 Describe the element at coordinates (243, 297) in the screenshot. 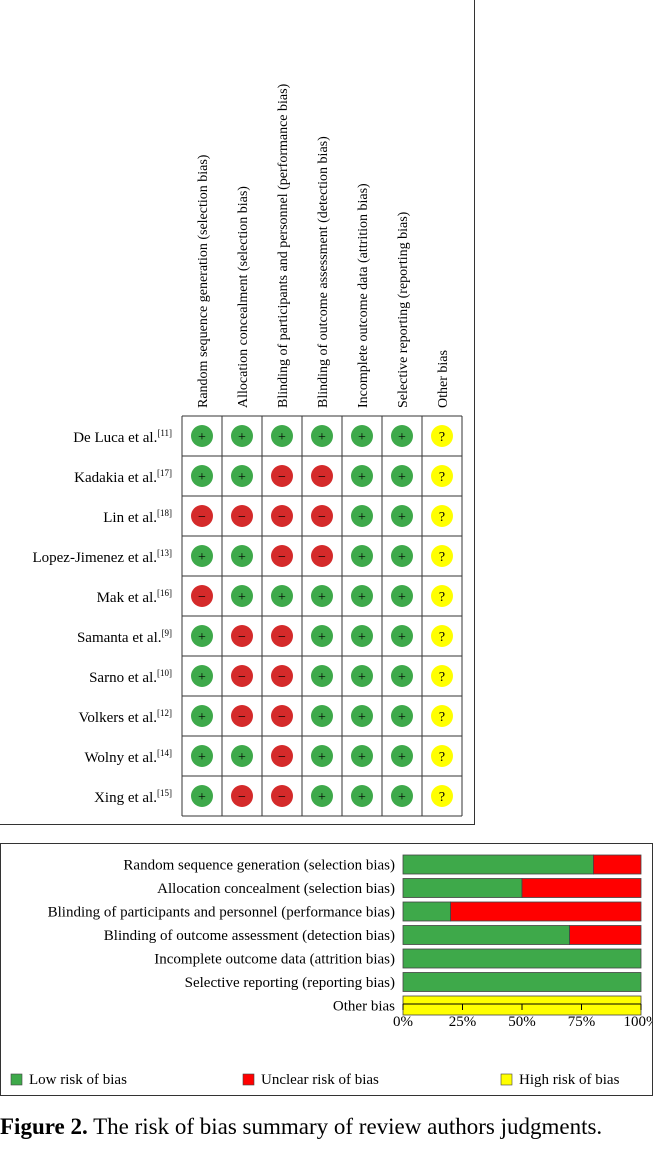

I see `column-header: Allocation concealment (selection bias)` at that location.